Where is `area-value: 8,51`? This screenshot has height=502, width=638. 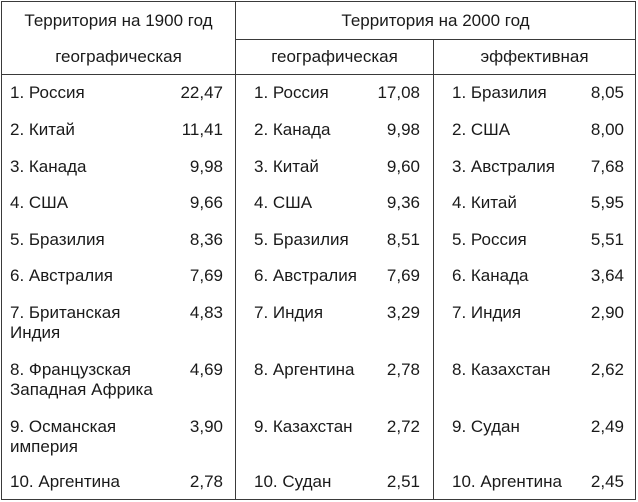 area-value: 8,51 is located at coordinates (403, 239).